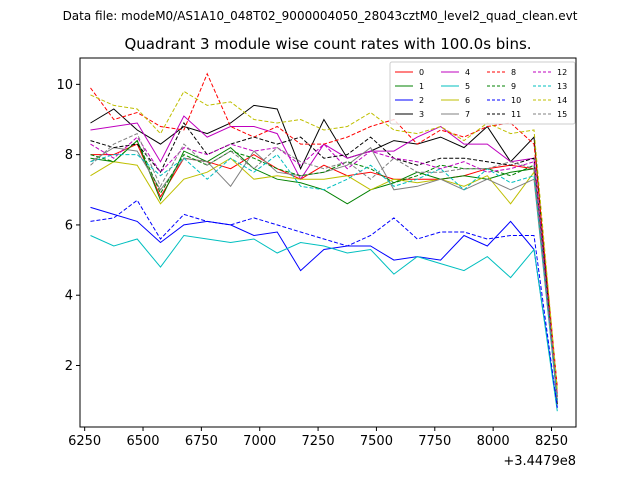 The height and width of the screenshot is (480, 640). Describe the element at coordinates (493, 441) in the screenshot. I see `x-tick-label: 8000` at that location.